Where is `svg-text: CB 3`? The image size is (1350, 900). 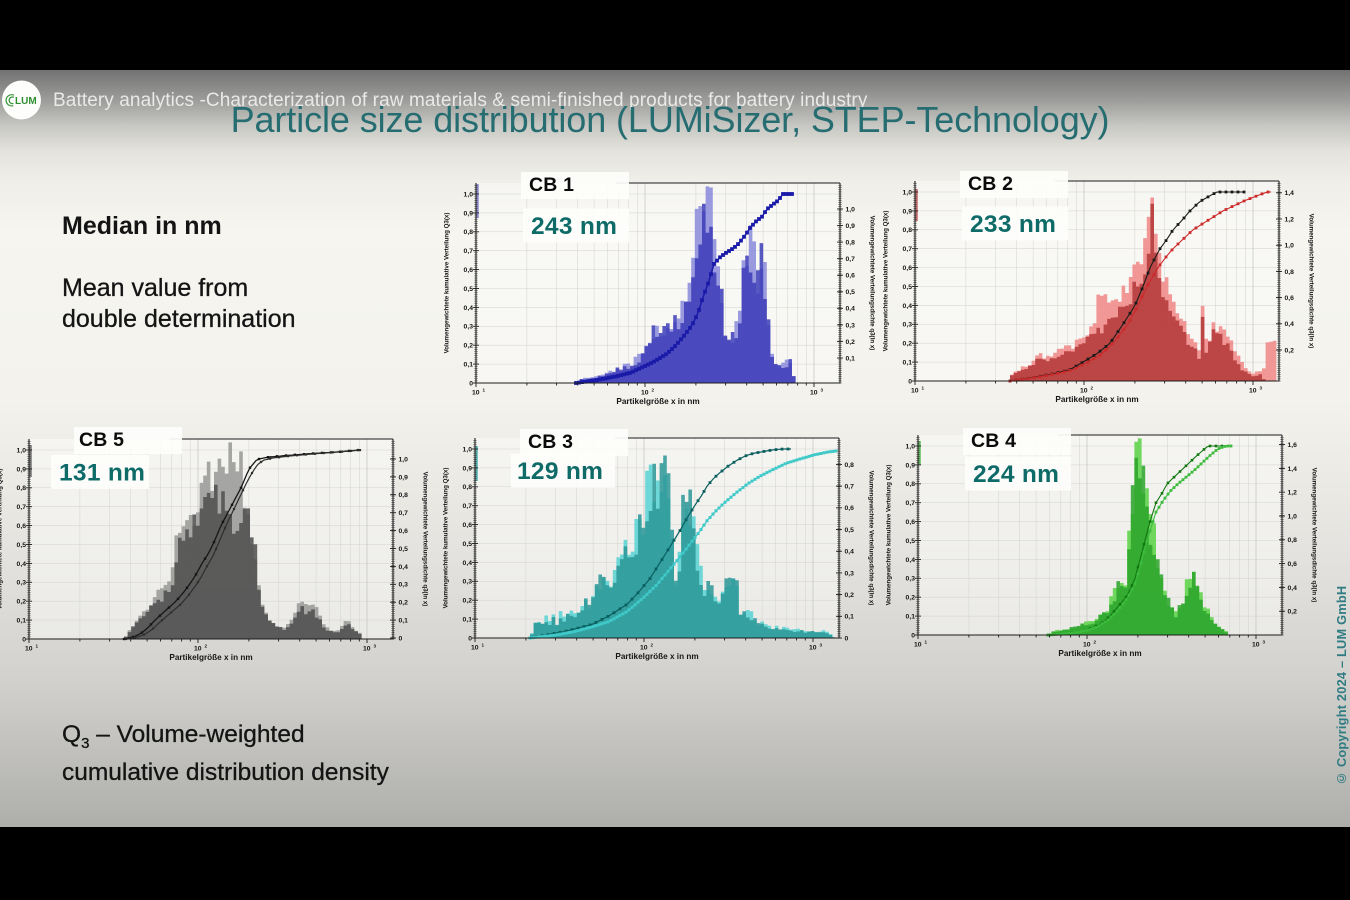
svg-text: CB 3 is located at coordinates (550, 442).